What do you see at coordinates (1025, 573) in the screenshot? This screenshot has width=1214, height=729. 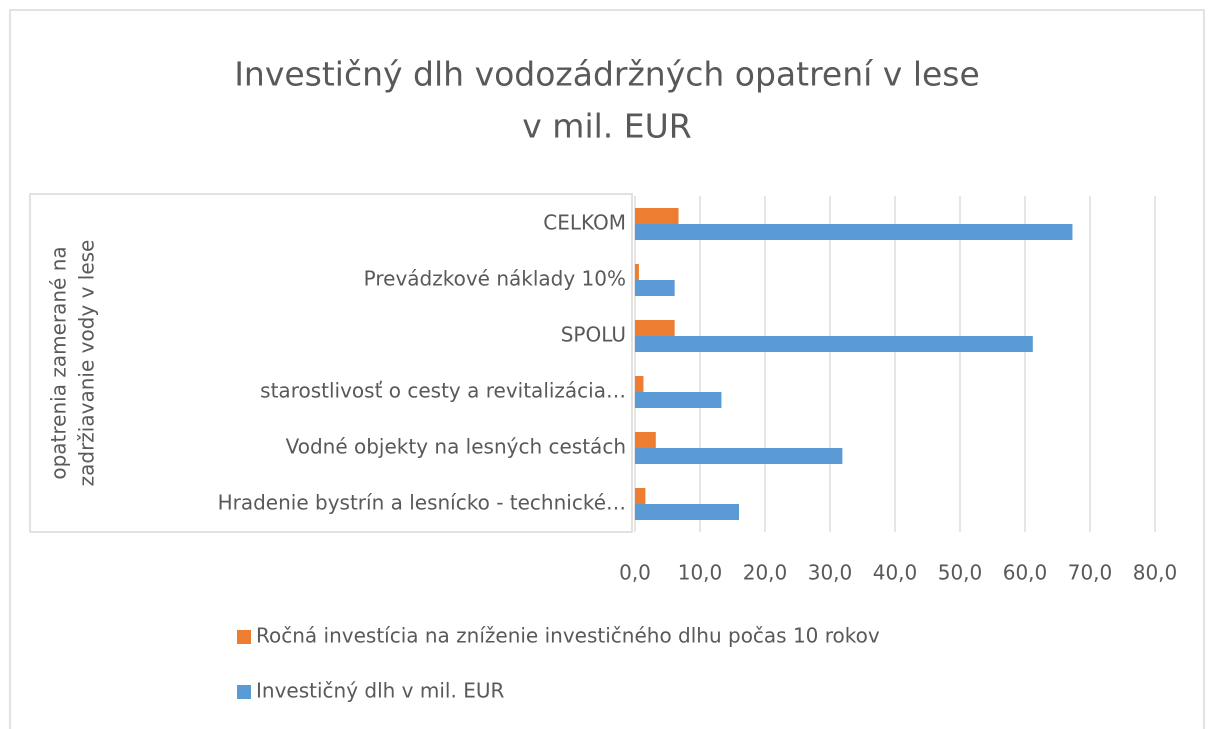 I see `x-tick-label: 60,0` at bounding box center [1025, 573].